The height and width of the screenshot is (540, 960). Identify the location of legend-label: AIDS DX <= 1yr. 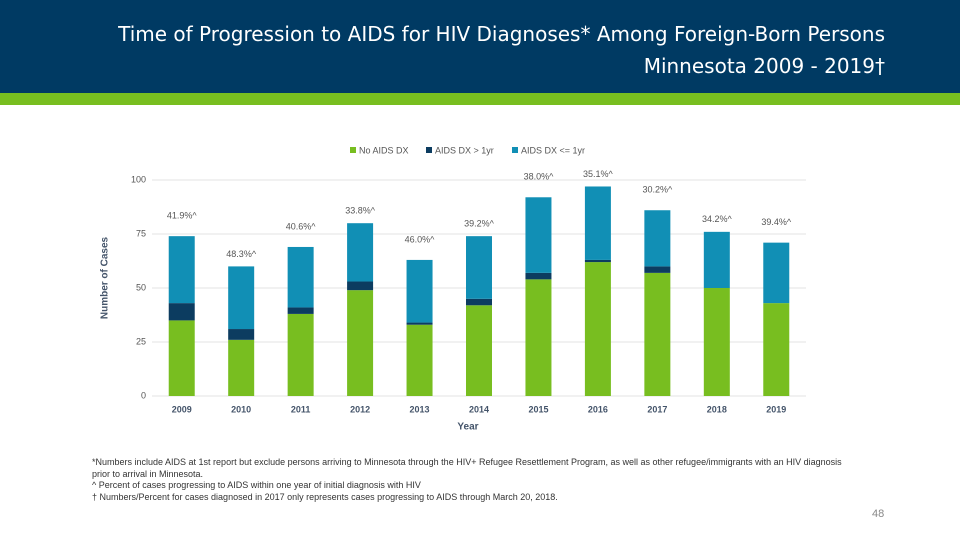
(553, 150).